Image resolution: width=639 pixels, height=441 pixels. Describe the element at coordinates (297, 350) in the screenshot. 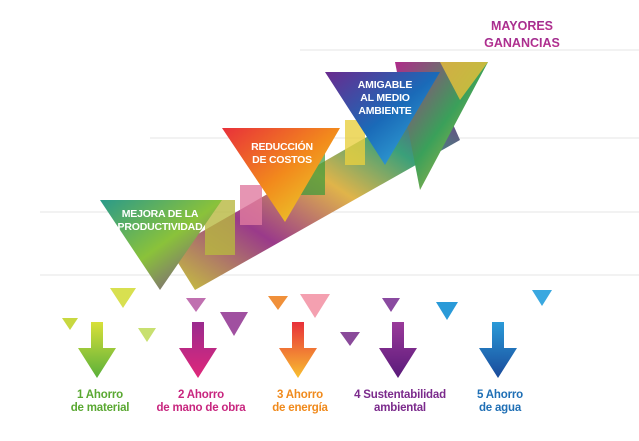

I see `saving-arrows` at that location.